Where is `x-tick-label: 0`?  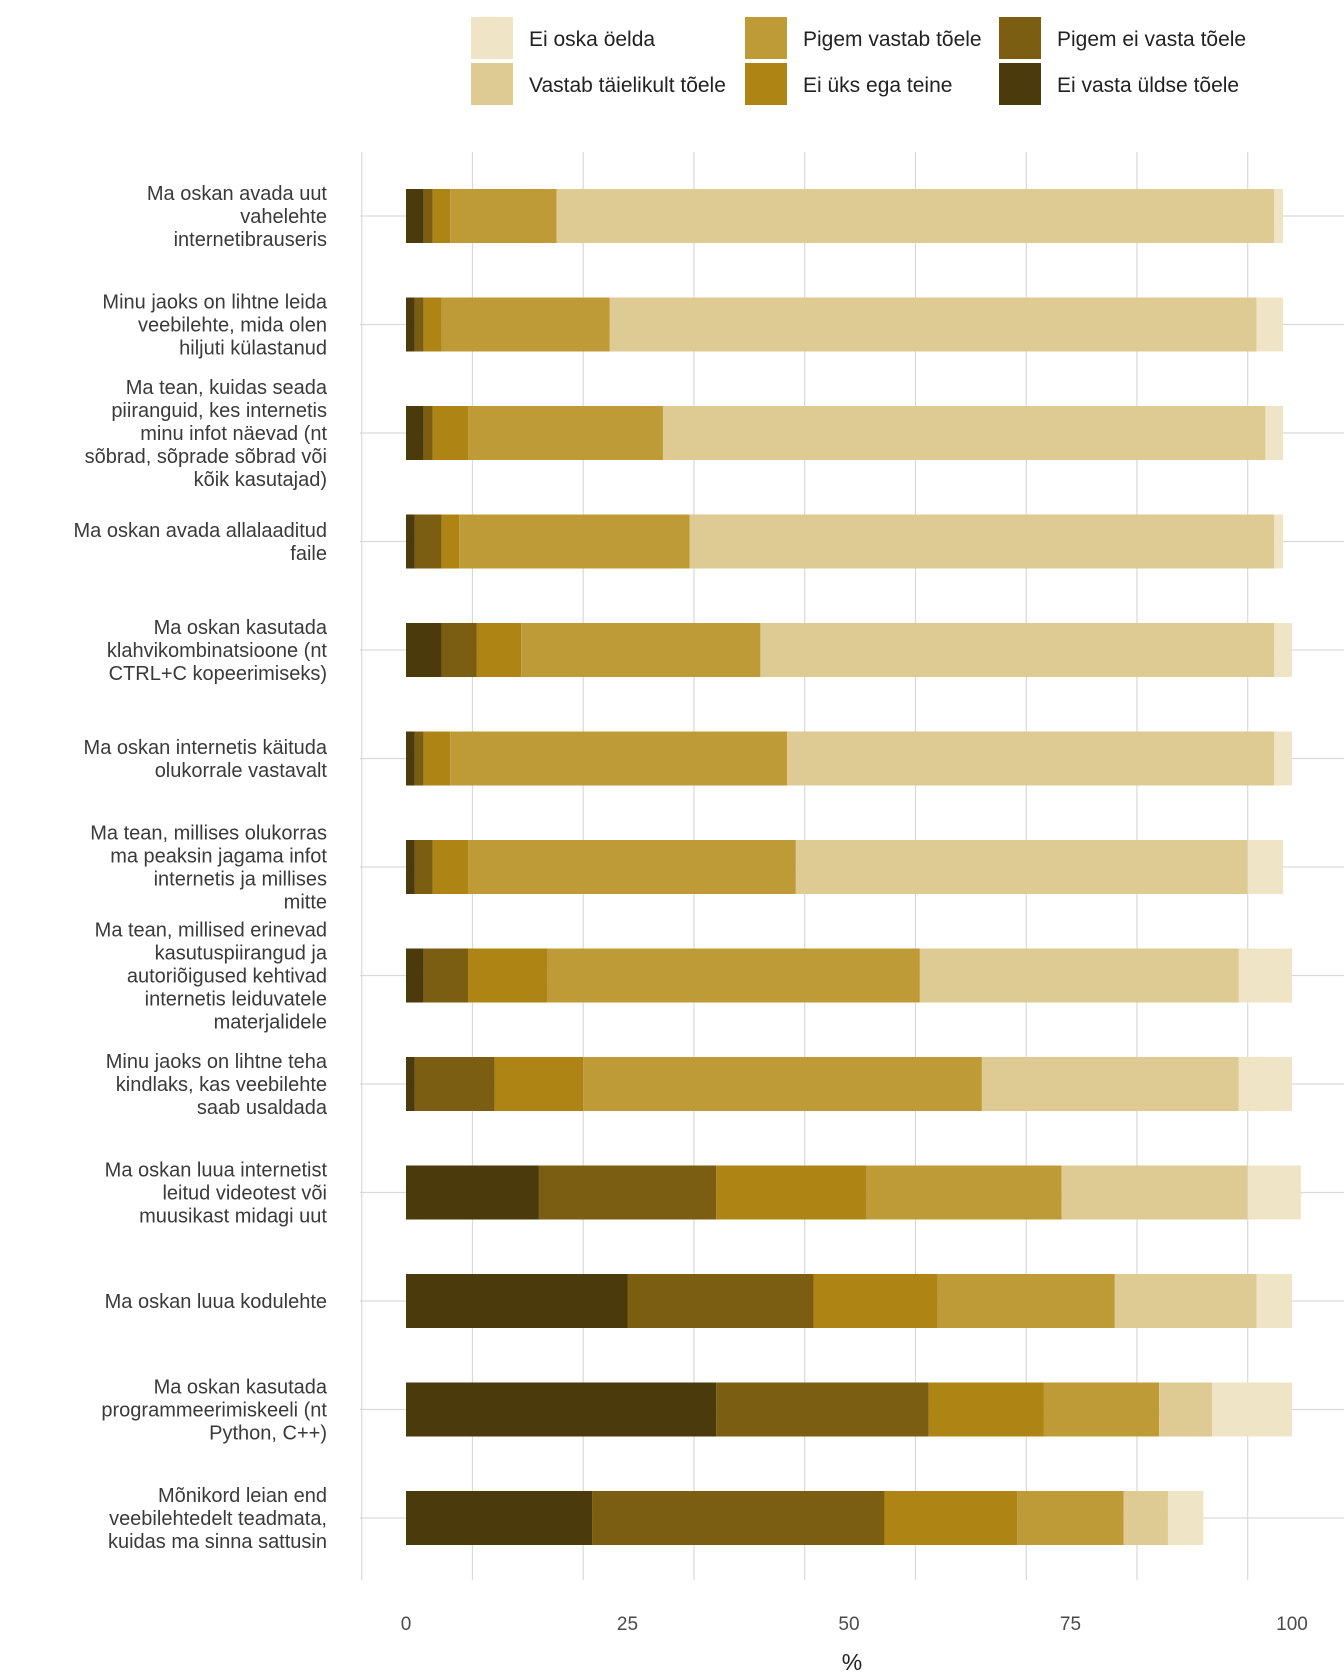 x-tick-label: 0 is located at coordinates (406, 1624).